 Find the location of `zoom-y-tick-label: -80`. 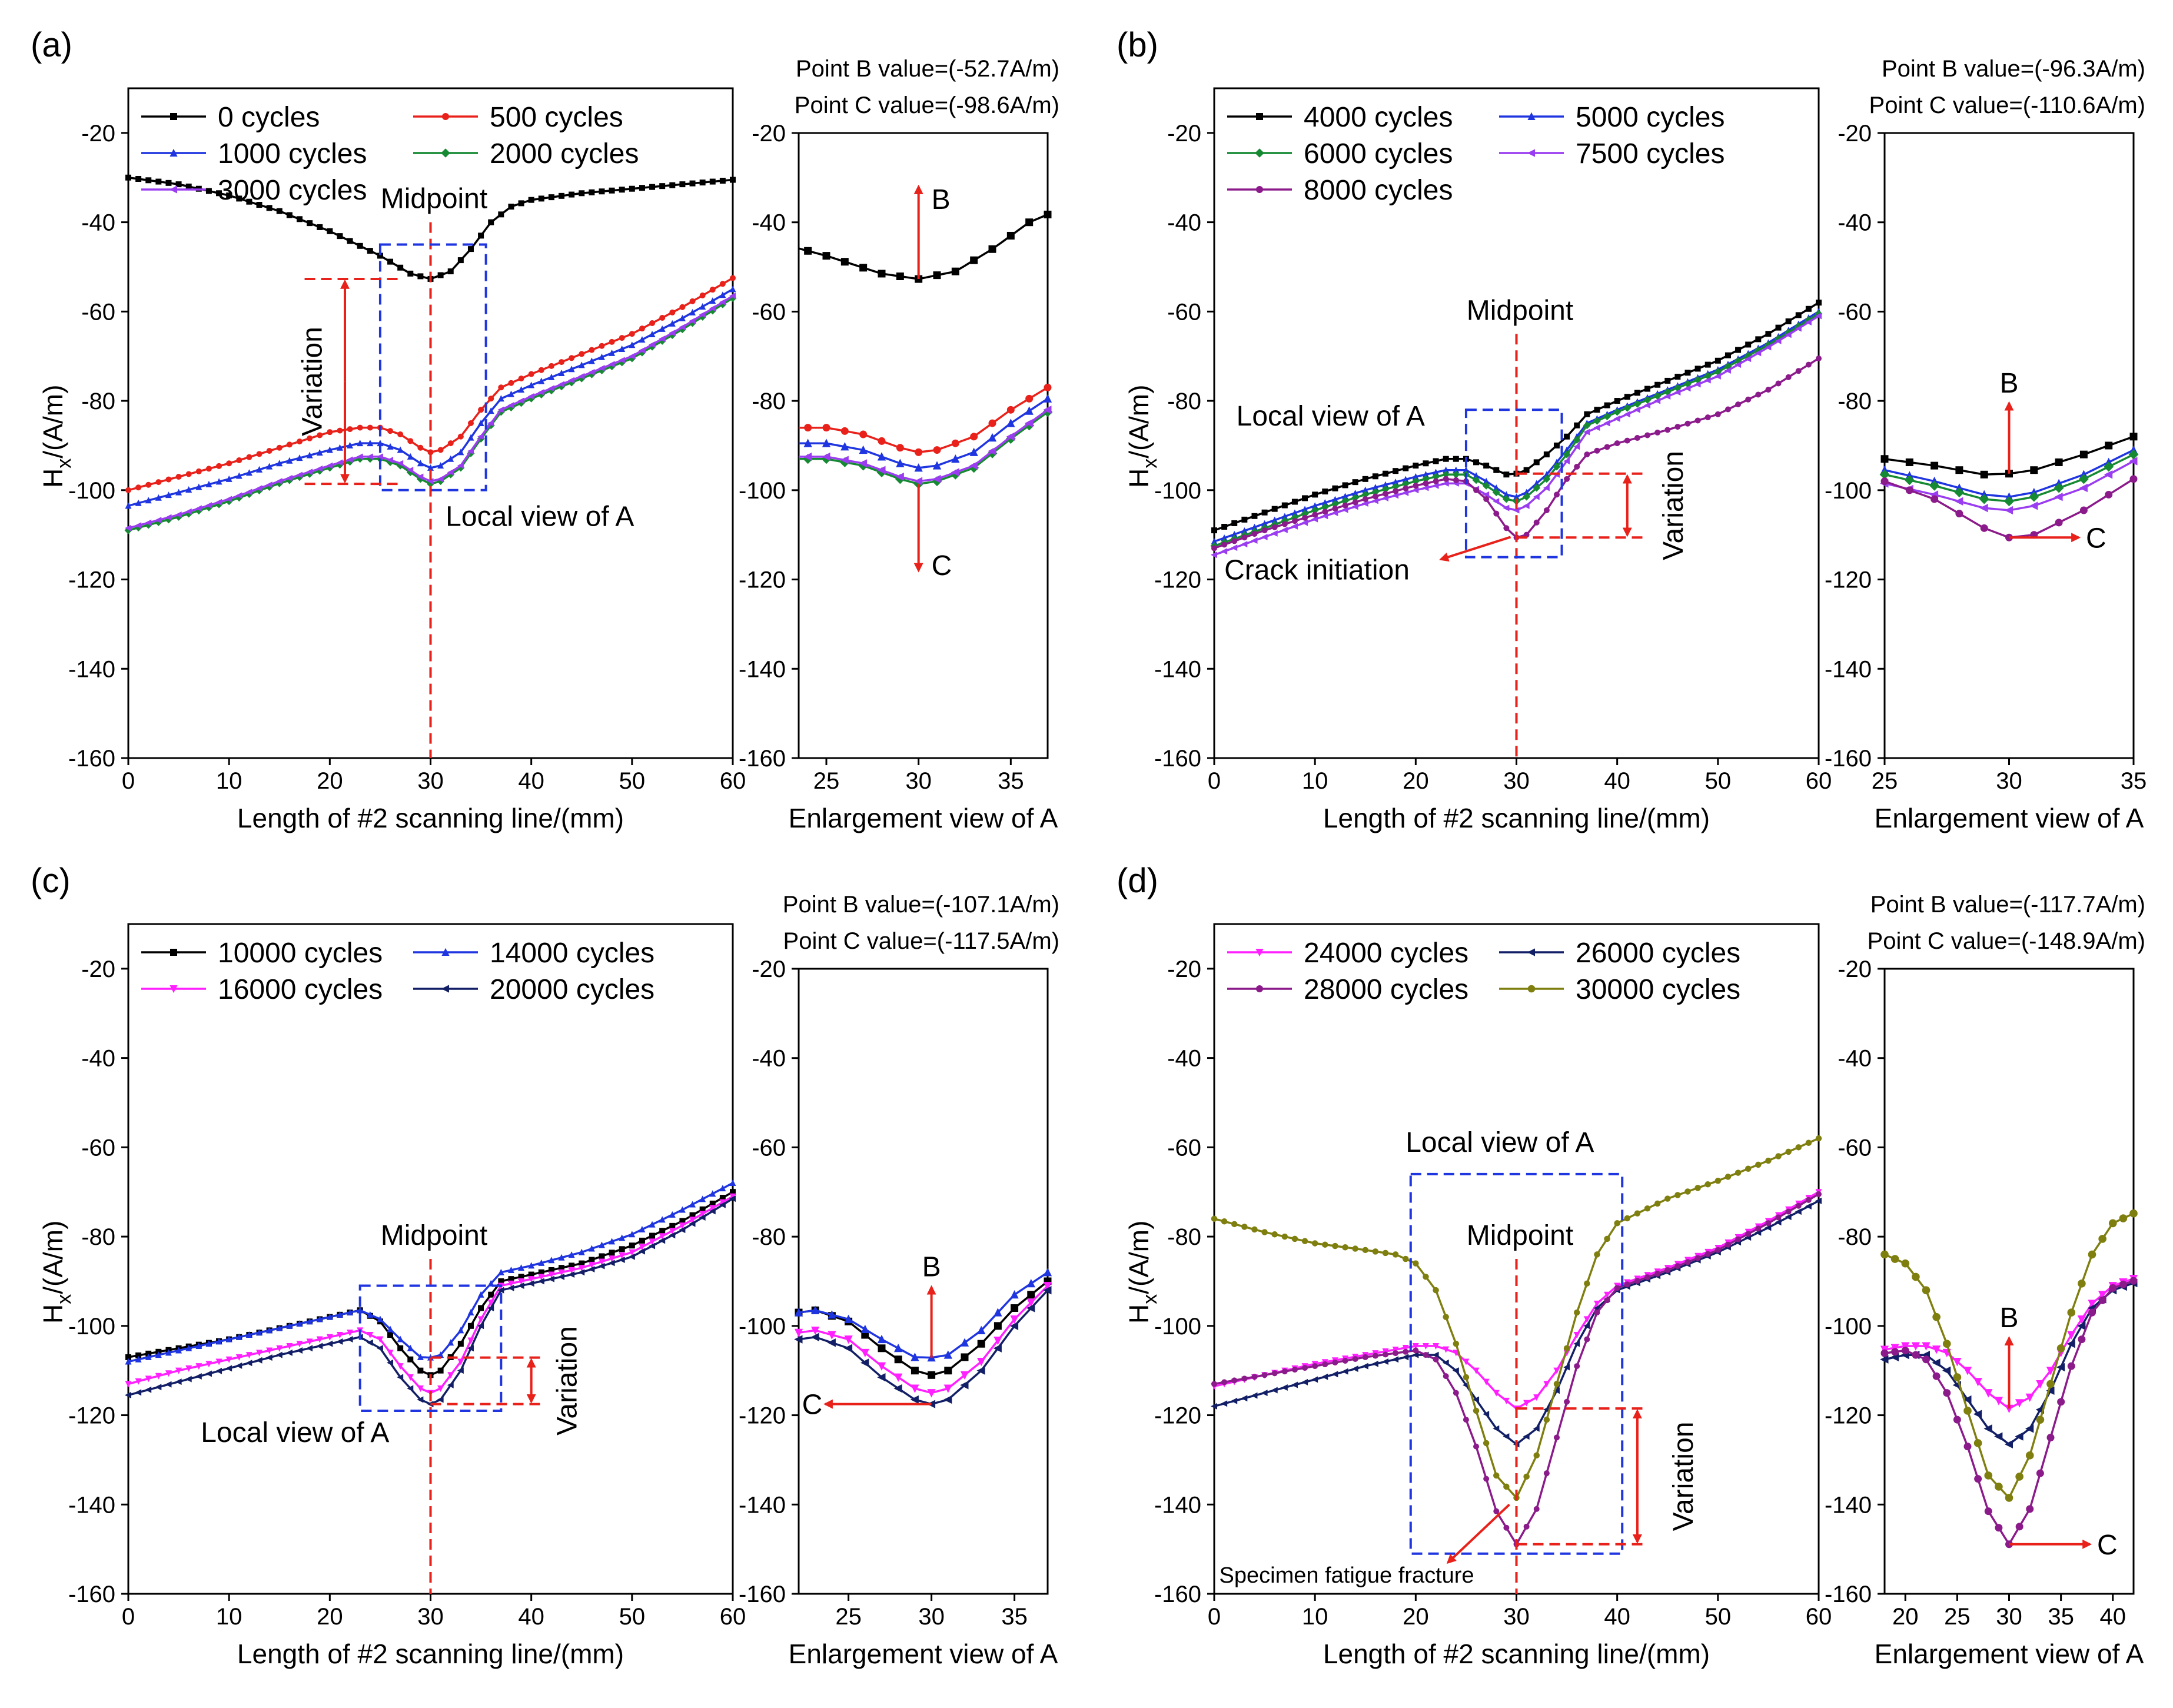

zoom-y-tick-label: -80 is located at coordinates (1855, 1237).